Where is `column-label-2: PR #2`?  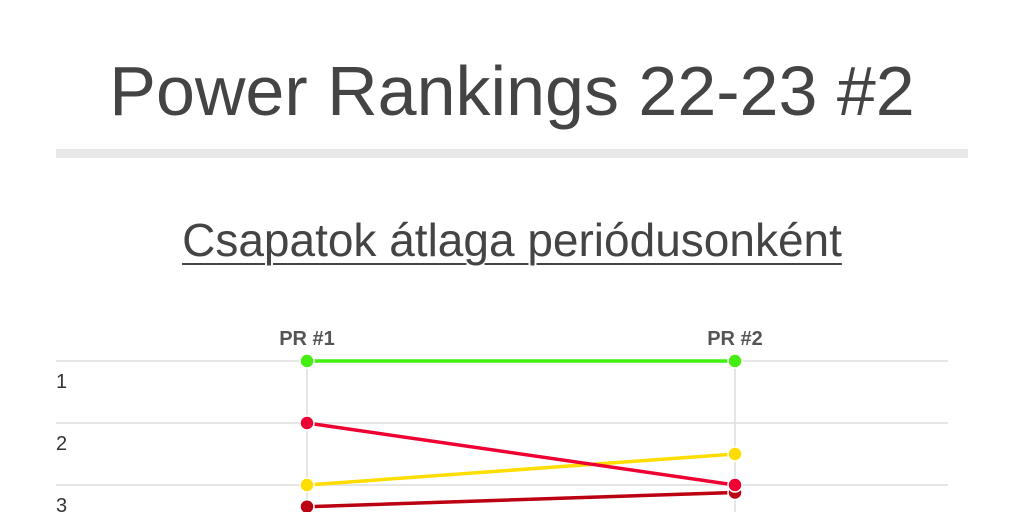
column-label-2: PR #2 is located at coordinates (735, 339).